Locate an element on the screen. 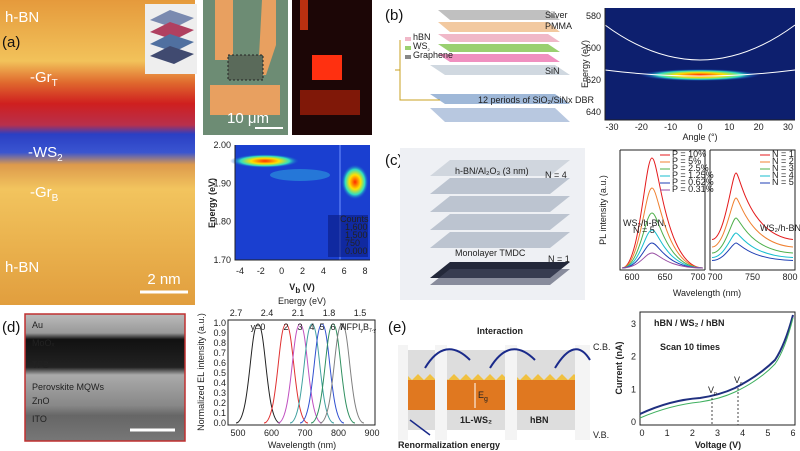 The image size is (800, 451). note: Renormalization energy is located at coordinates (449, 445).